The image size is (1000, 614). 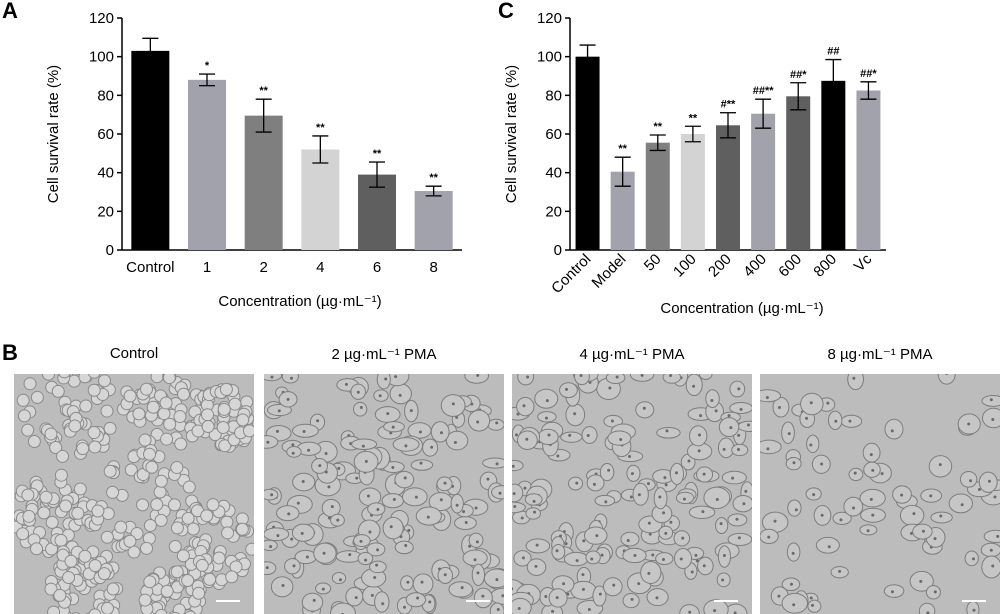 I want to click on x-tick-label: Model, so click(x=609, y=271).